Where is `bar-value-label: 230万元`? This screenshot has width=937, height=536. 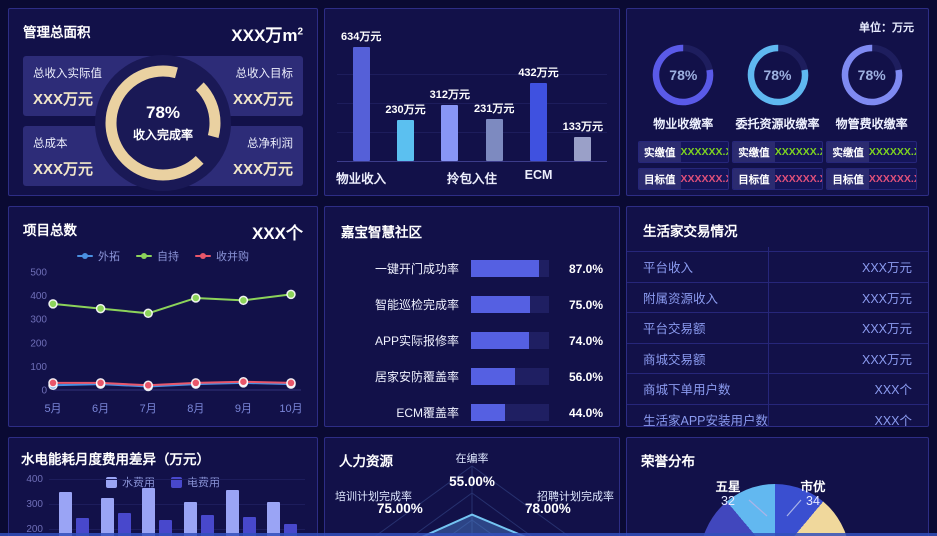 bar-value-label: 230万元 is located at coordinates (405, 109).